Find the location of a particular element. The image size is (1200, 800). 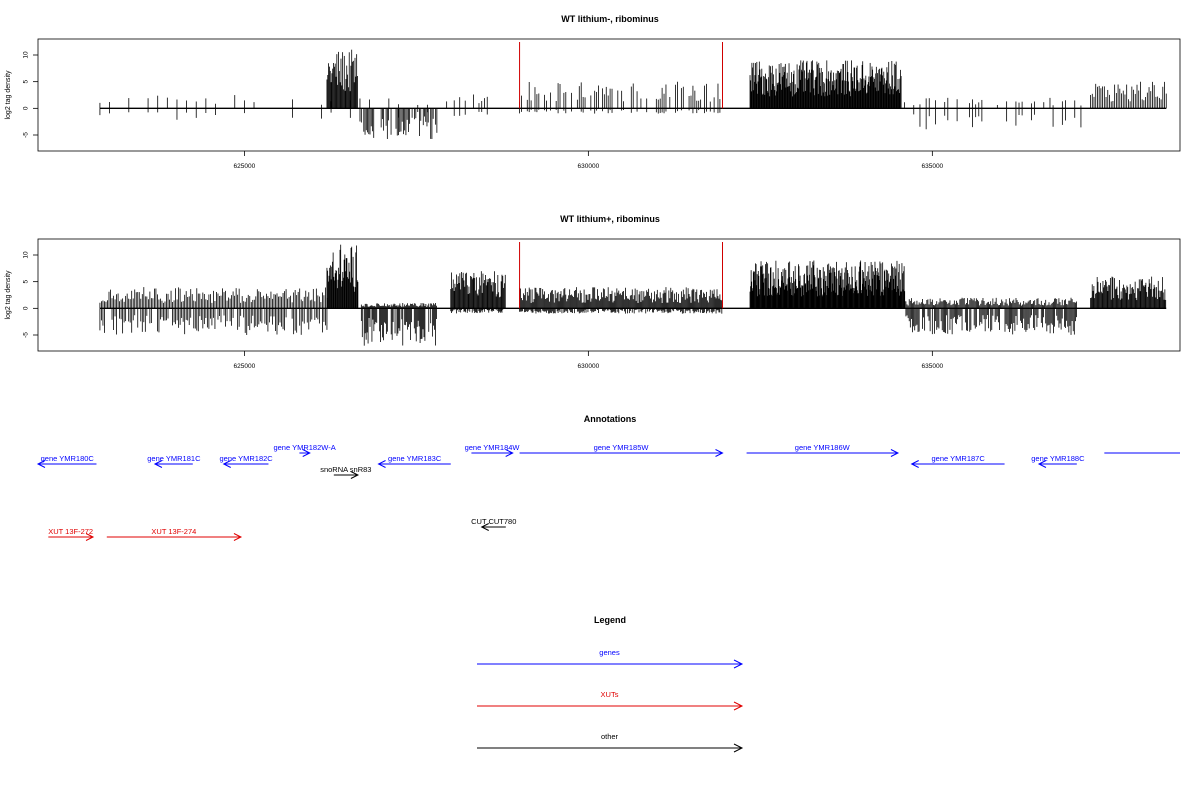

legend-label: other is located at coordinates (610, 736).